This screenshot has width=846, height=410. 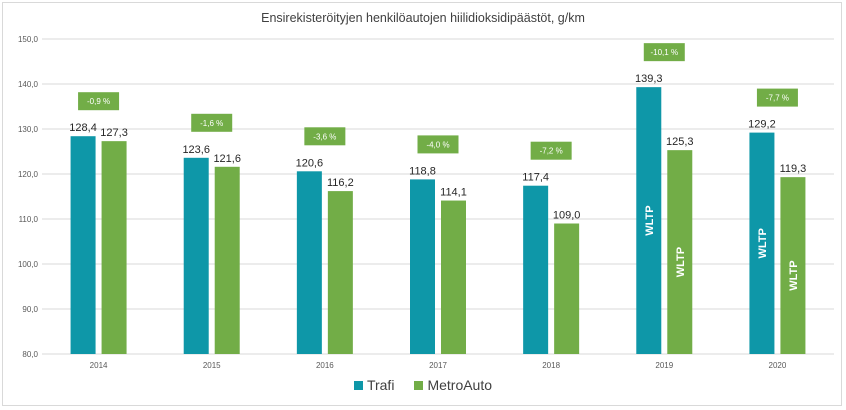 I want to click on x-tick-label: 2020, so click(x=778, y=365).